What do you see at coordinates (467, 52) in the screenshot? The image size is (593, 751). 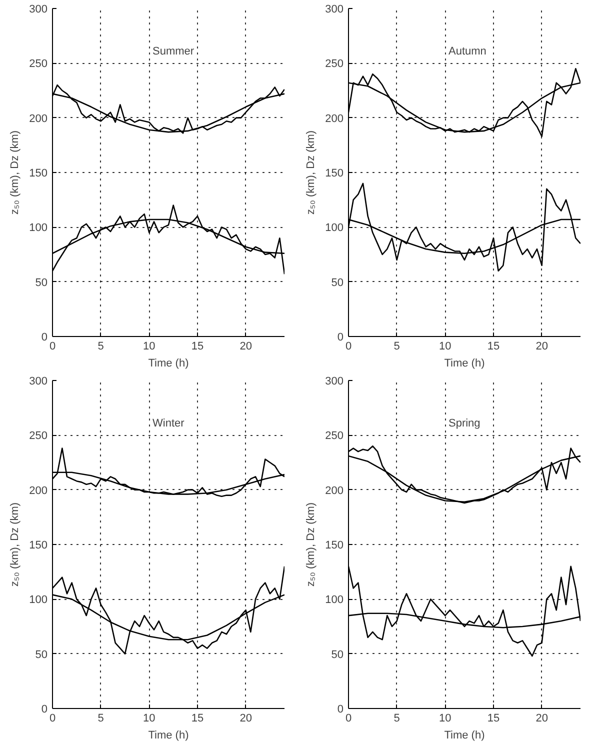 I see `text: Autumn` at bounding box center [467, 52].